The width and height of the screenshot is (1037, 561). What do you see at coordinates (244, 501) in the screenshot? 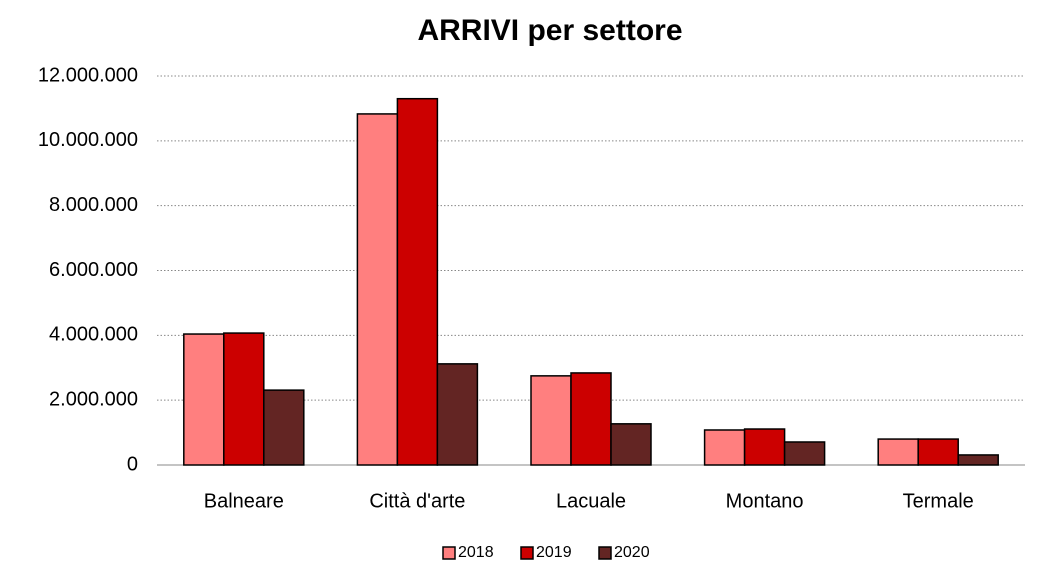
I see `x-tick-label: Balneare` at bounding box center [244, 501].